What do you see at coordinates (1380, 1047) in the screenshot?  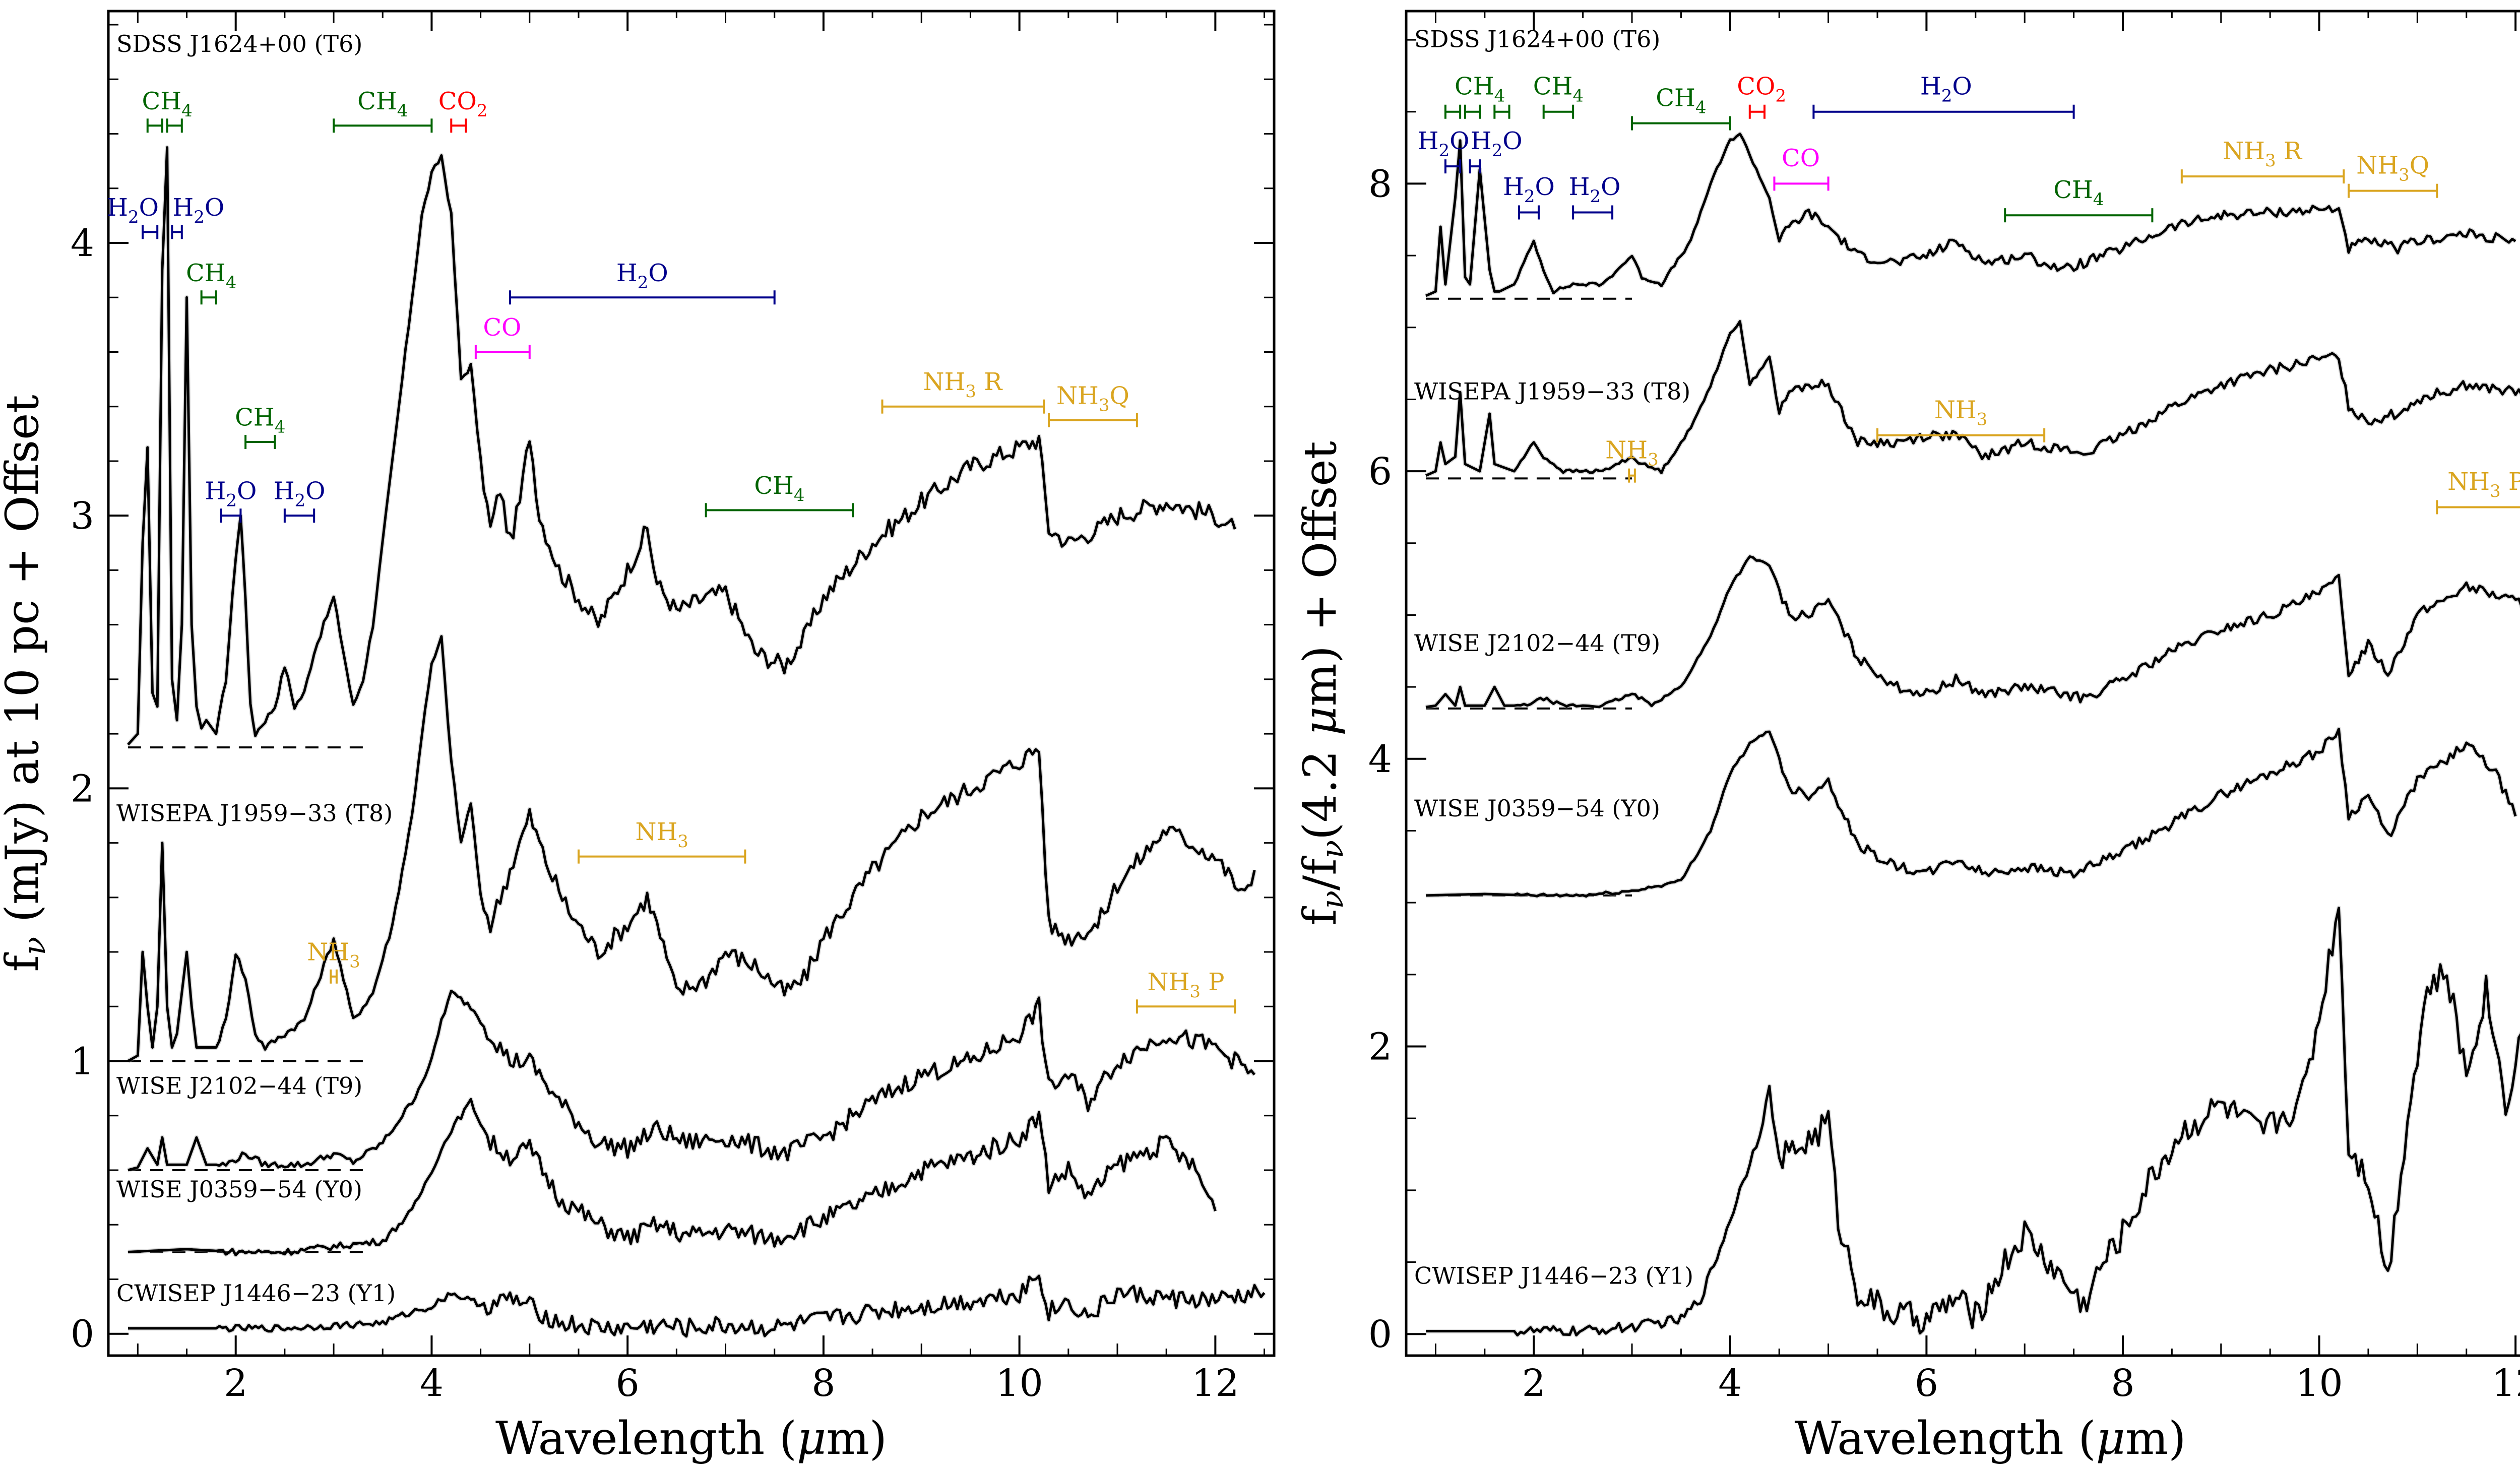 I see `y-tick-label: 2` at bounding box center [1380, 1047].